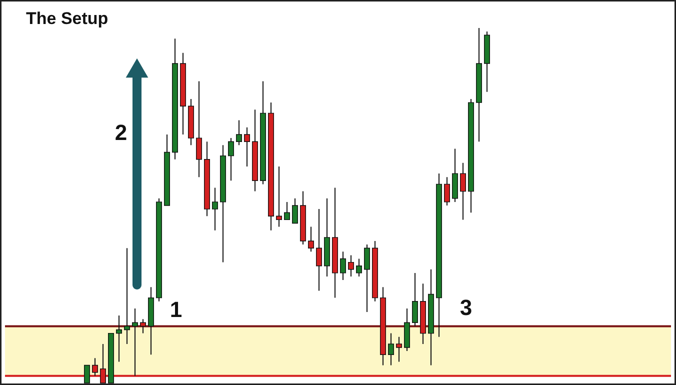 The height and width of the screenshot is (385, 676). Describe the element at coordinates (176, 309) in the screenshot. I see `annotation: 1` at that location.